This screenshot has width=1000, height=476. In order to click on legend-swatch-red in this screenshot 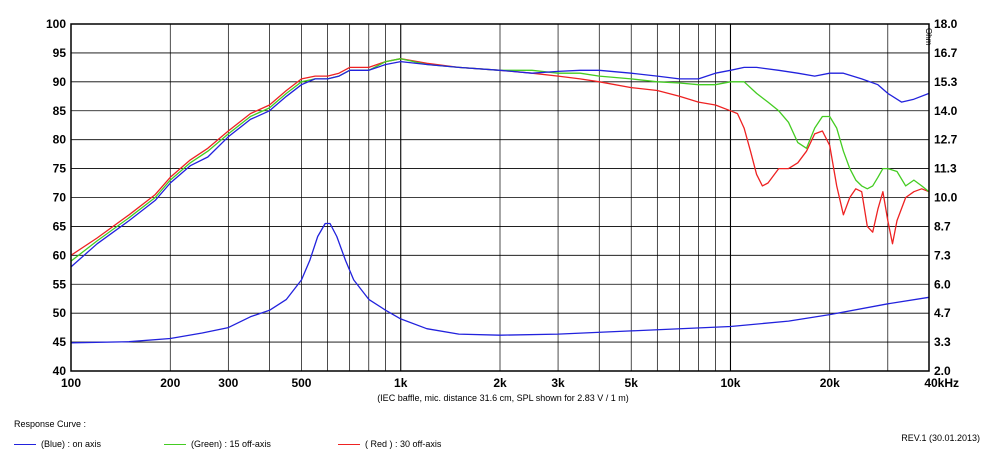, I will do `click(349, 444)`.